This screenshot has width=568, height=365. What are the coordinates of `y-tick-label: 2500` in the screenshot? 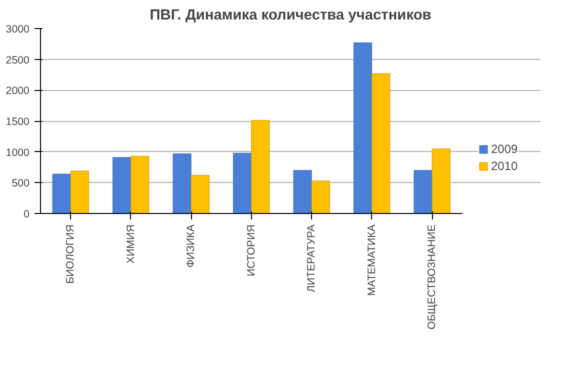 It's located at (18, 60).